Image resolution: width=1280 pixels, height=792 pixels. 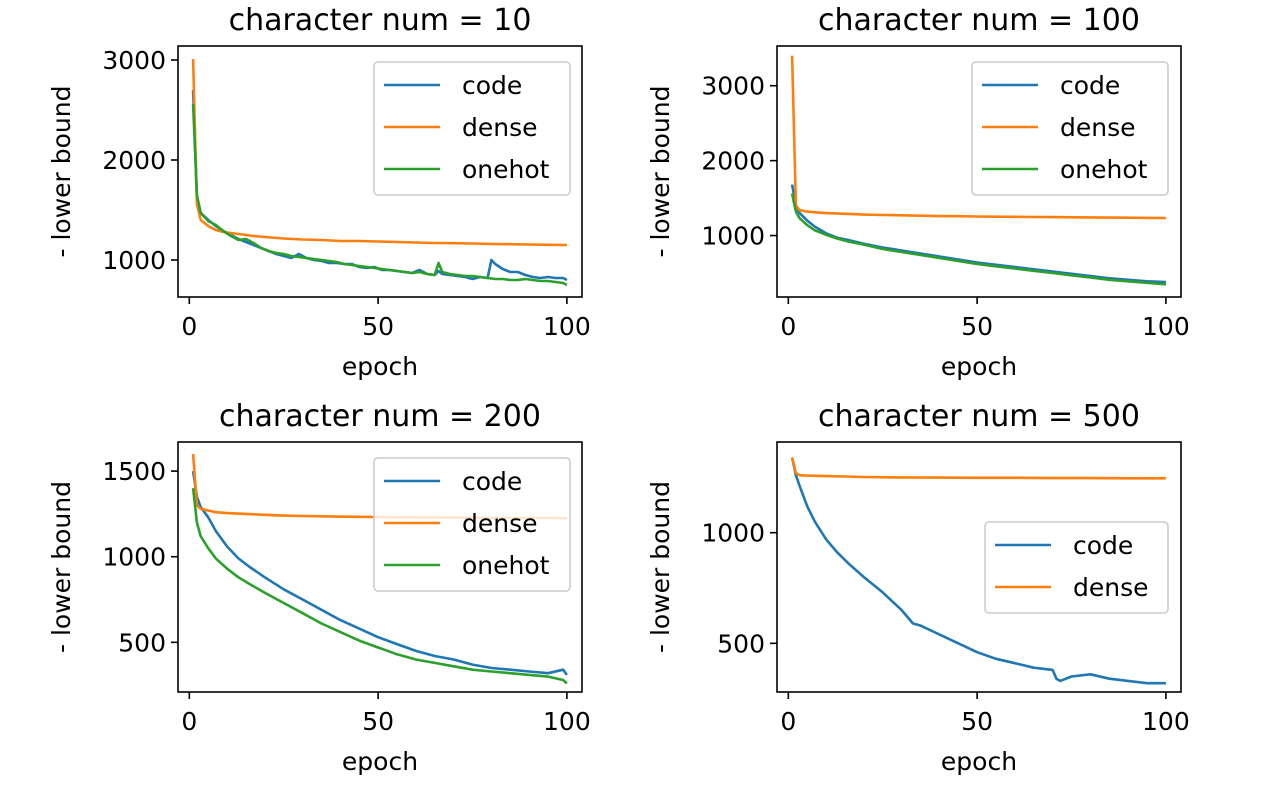 I want to click on panel-title: character num = 10, so click(x=380, y=20).